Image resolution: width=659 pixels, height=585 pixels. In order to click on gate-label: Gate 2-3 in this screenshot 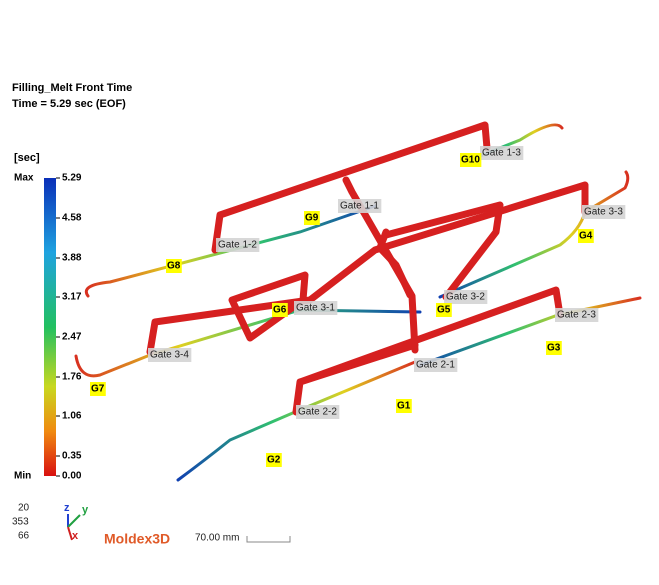, I will do `click(576, 315)`.